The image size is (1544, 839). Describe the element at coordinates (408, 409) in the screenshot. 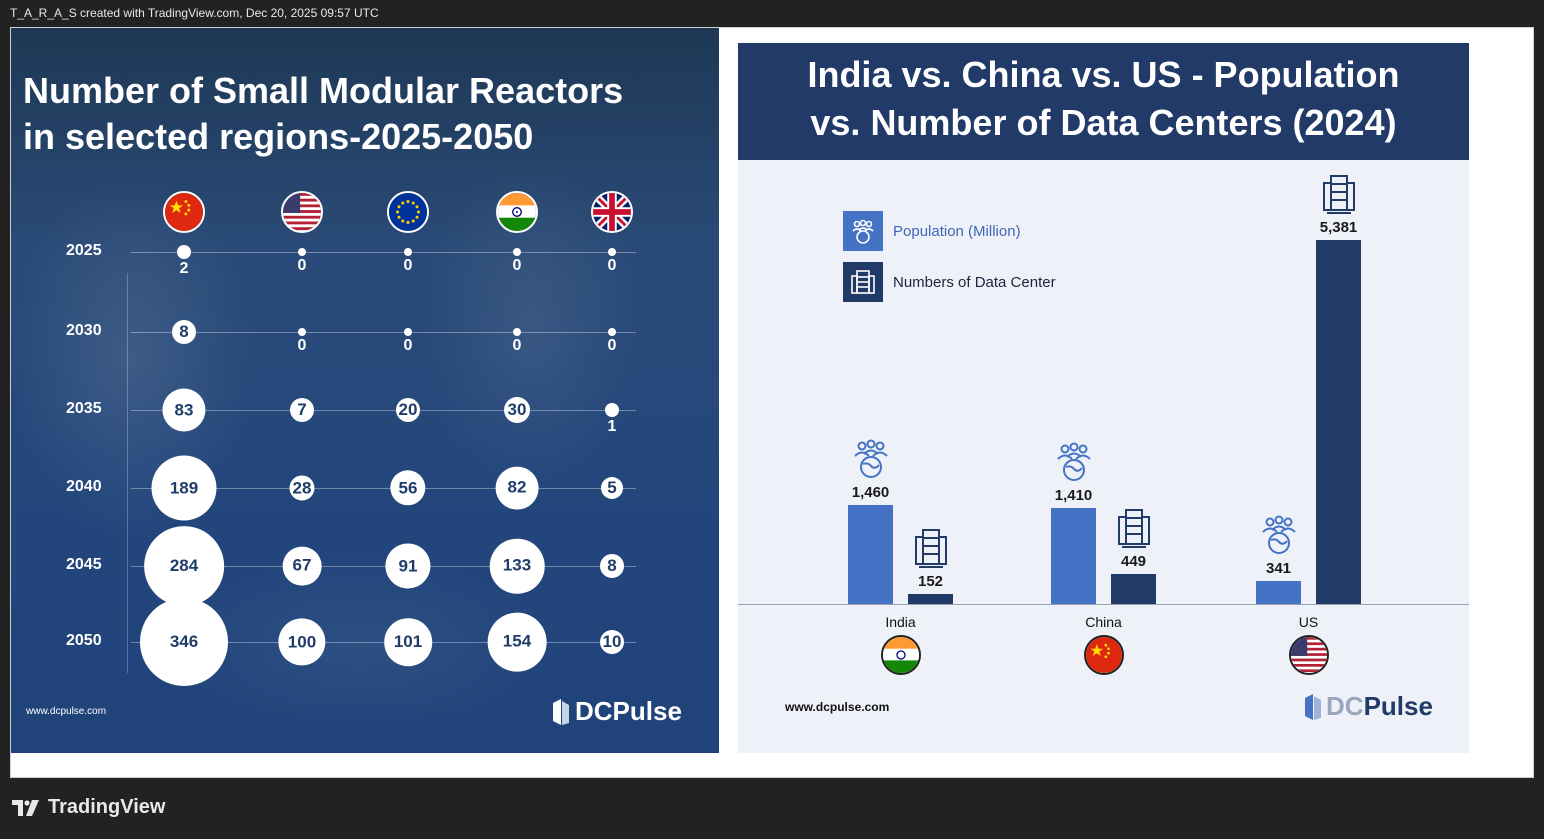

I see `bubble-value: 20` at that location.